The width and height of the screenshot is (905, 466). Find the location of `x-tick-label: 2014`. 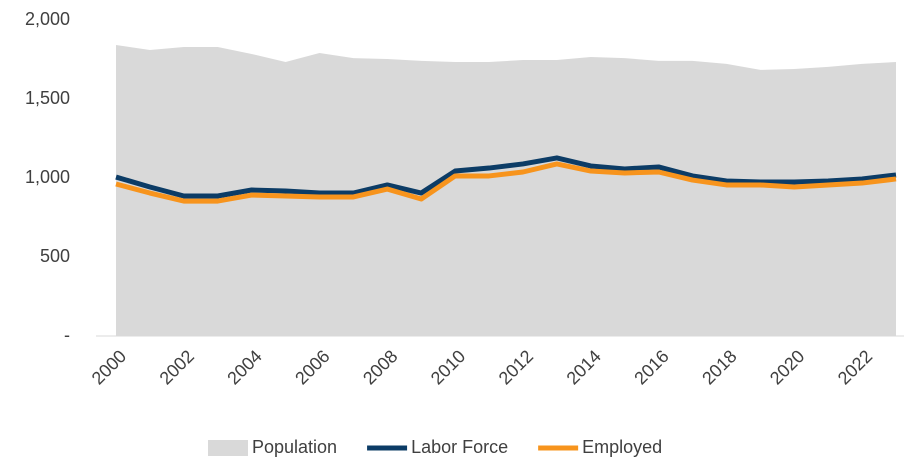

x-tick-label: 2014 is located at coordinates (584, 367).